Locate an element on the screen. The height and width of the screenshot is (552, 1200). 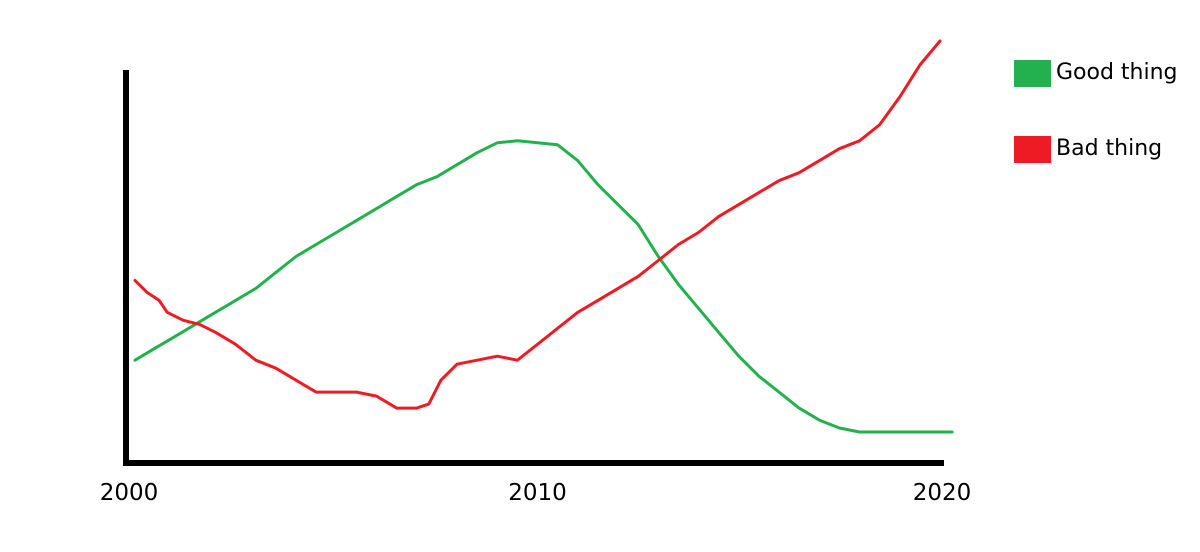
legend-label: Bad thing is located at coordinates (1109, 148).